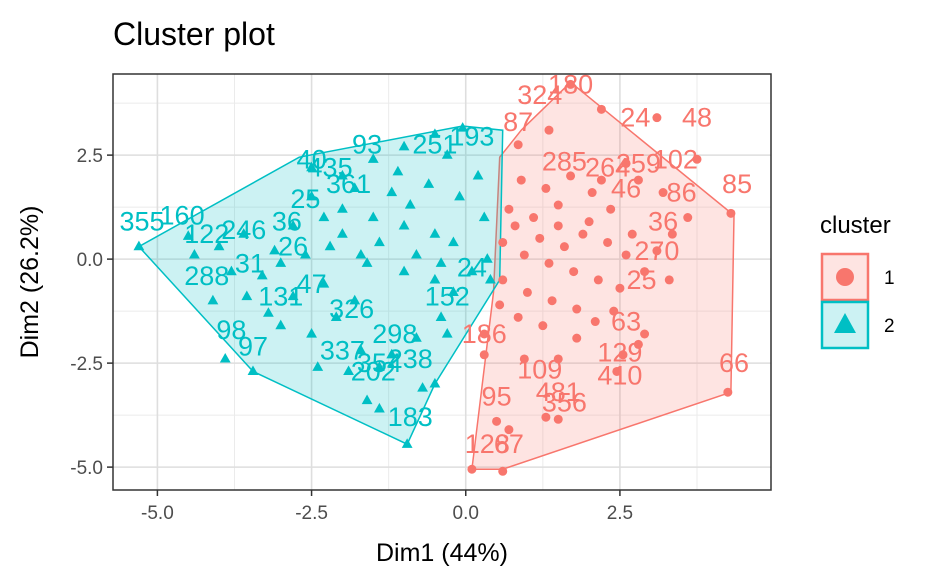 The image size is (946, 584). Describe the element at coordinates (194, 34) in the screenshot. I see `chart-title: Cluster plot` at that location.